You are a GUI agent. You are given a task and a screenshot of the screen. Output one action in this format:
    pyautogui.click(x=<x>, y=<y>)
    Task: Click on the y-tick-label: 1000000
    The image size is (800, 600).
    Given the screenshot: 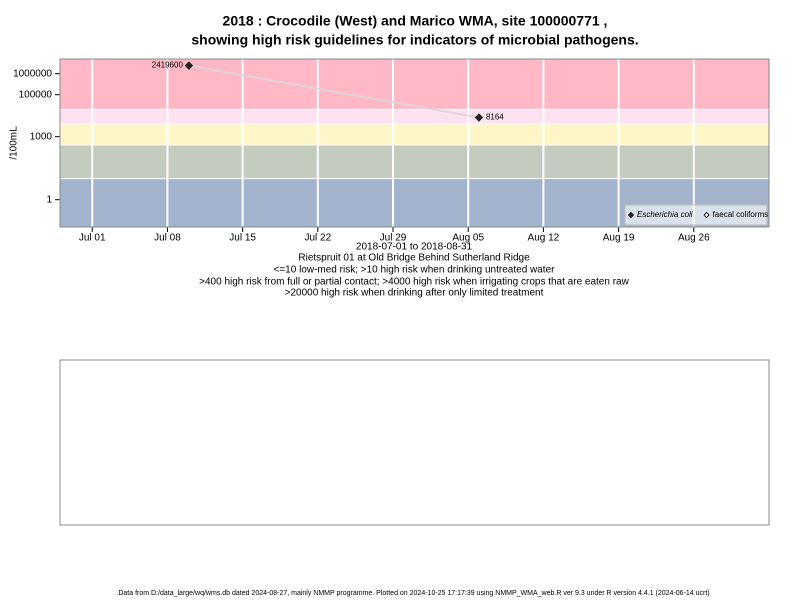 What is the action you would take?
    pyautogui.click(x=32, y=73)
    